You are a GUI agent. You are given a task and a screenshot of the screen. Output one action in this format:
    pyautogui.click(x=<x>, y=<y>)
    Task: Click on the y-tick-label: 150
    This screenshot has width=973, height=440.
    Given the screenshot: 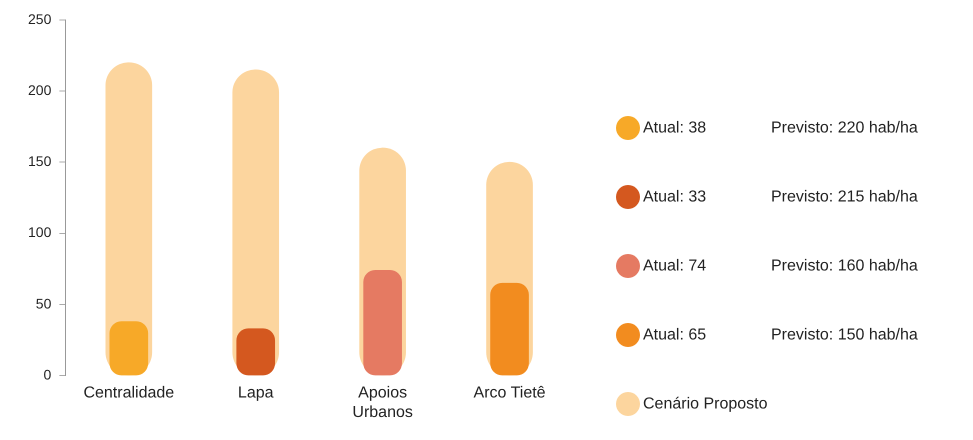 What is the action you would take?
    pyautogui.click(x=40, y=161)
    